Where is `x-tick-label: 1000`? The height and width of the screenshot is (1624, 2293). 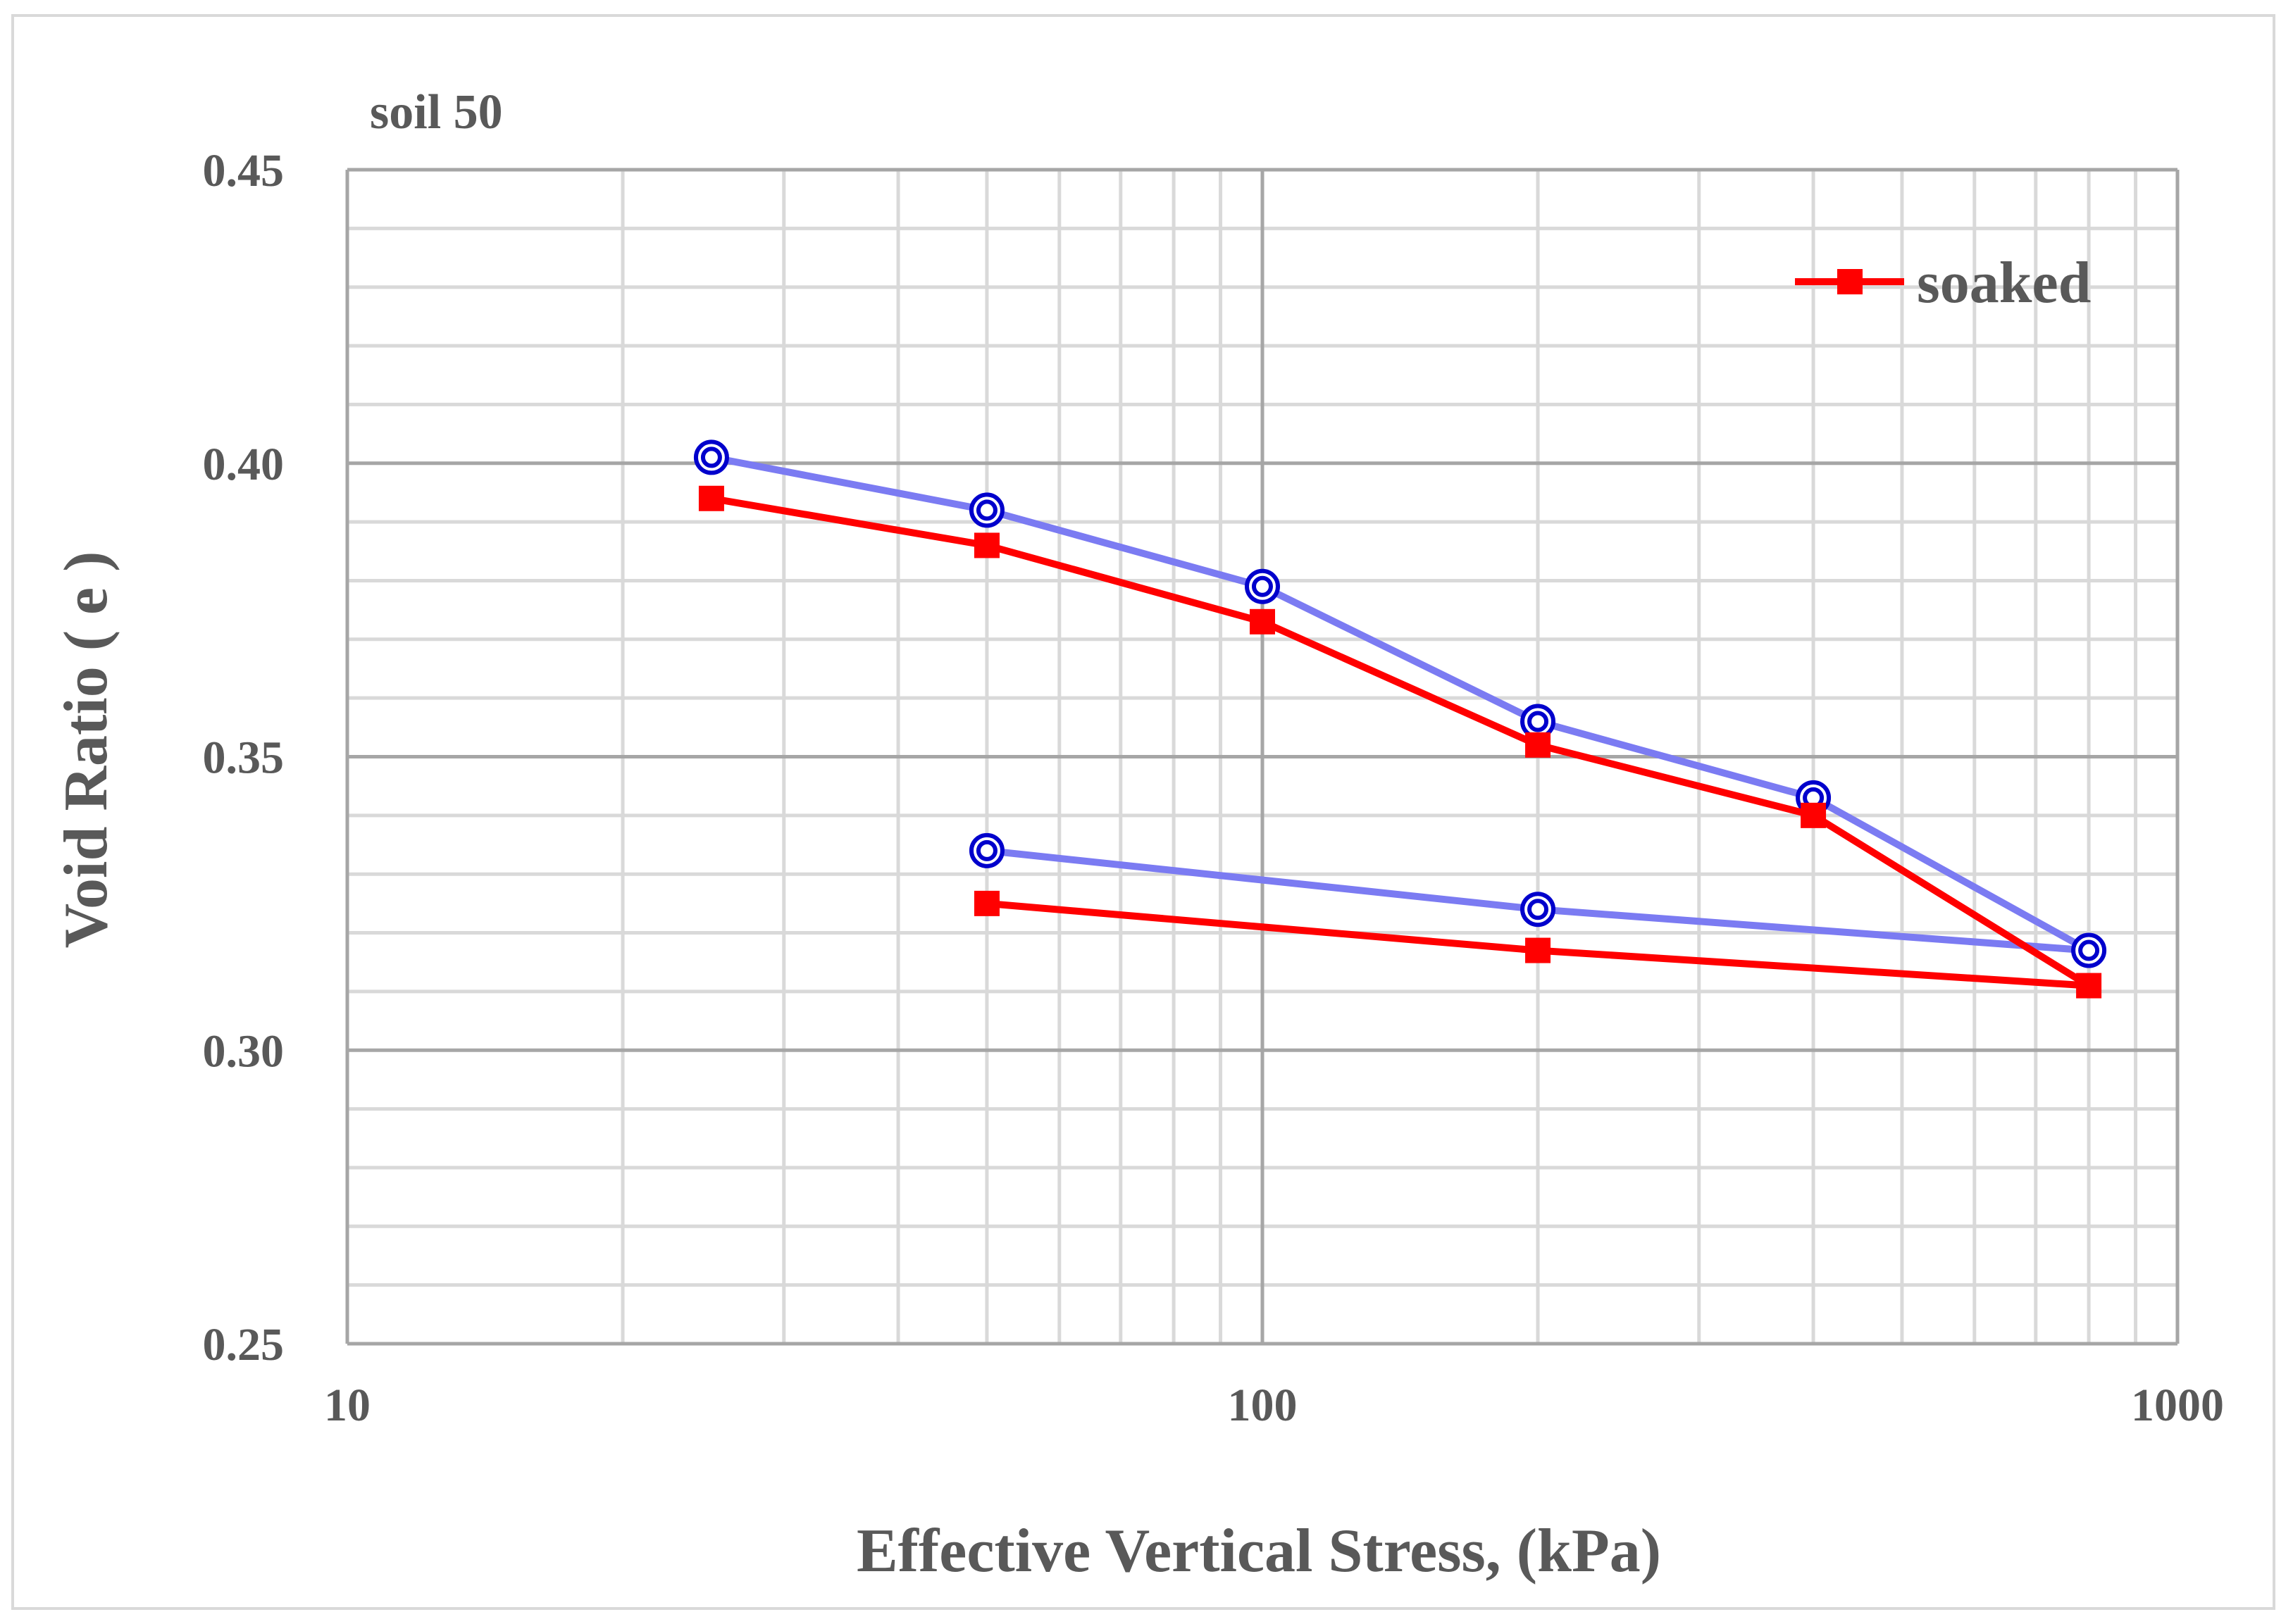 x-tick-label: 1000 is located at coordinates (2177, 1406).